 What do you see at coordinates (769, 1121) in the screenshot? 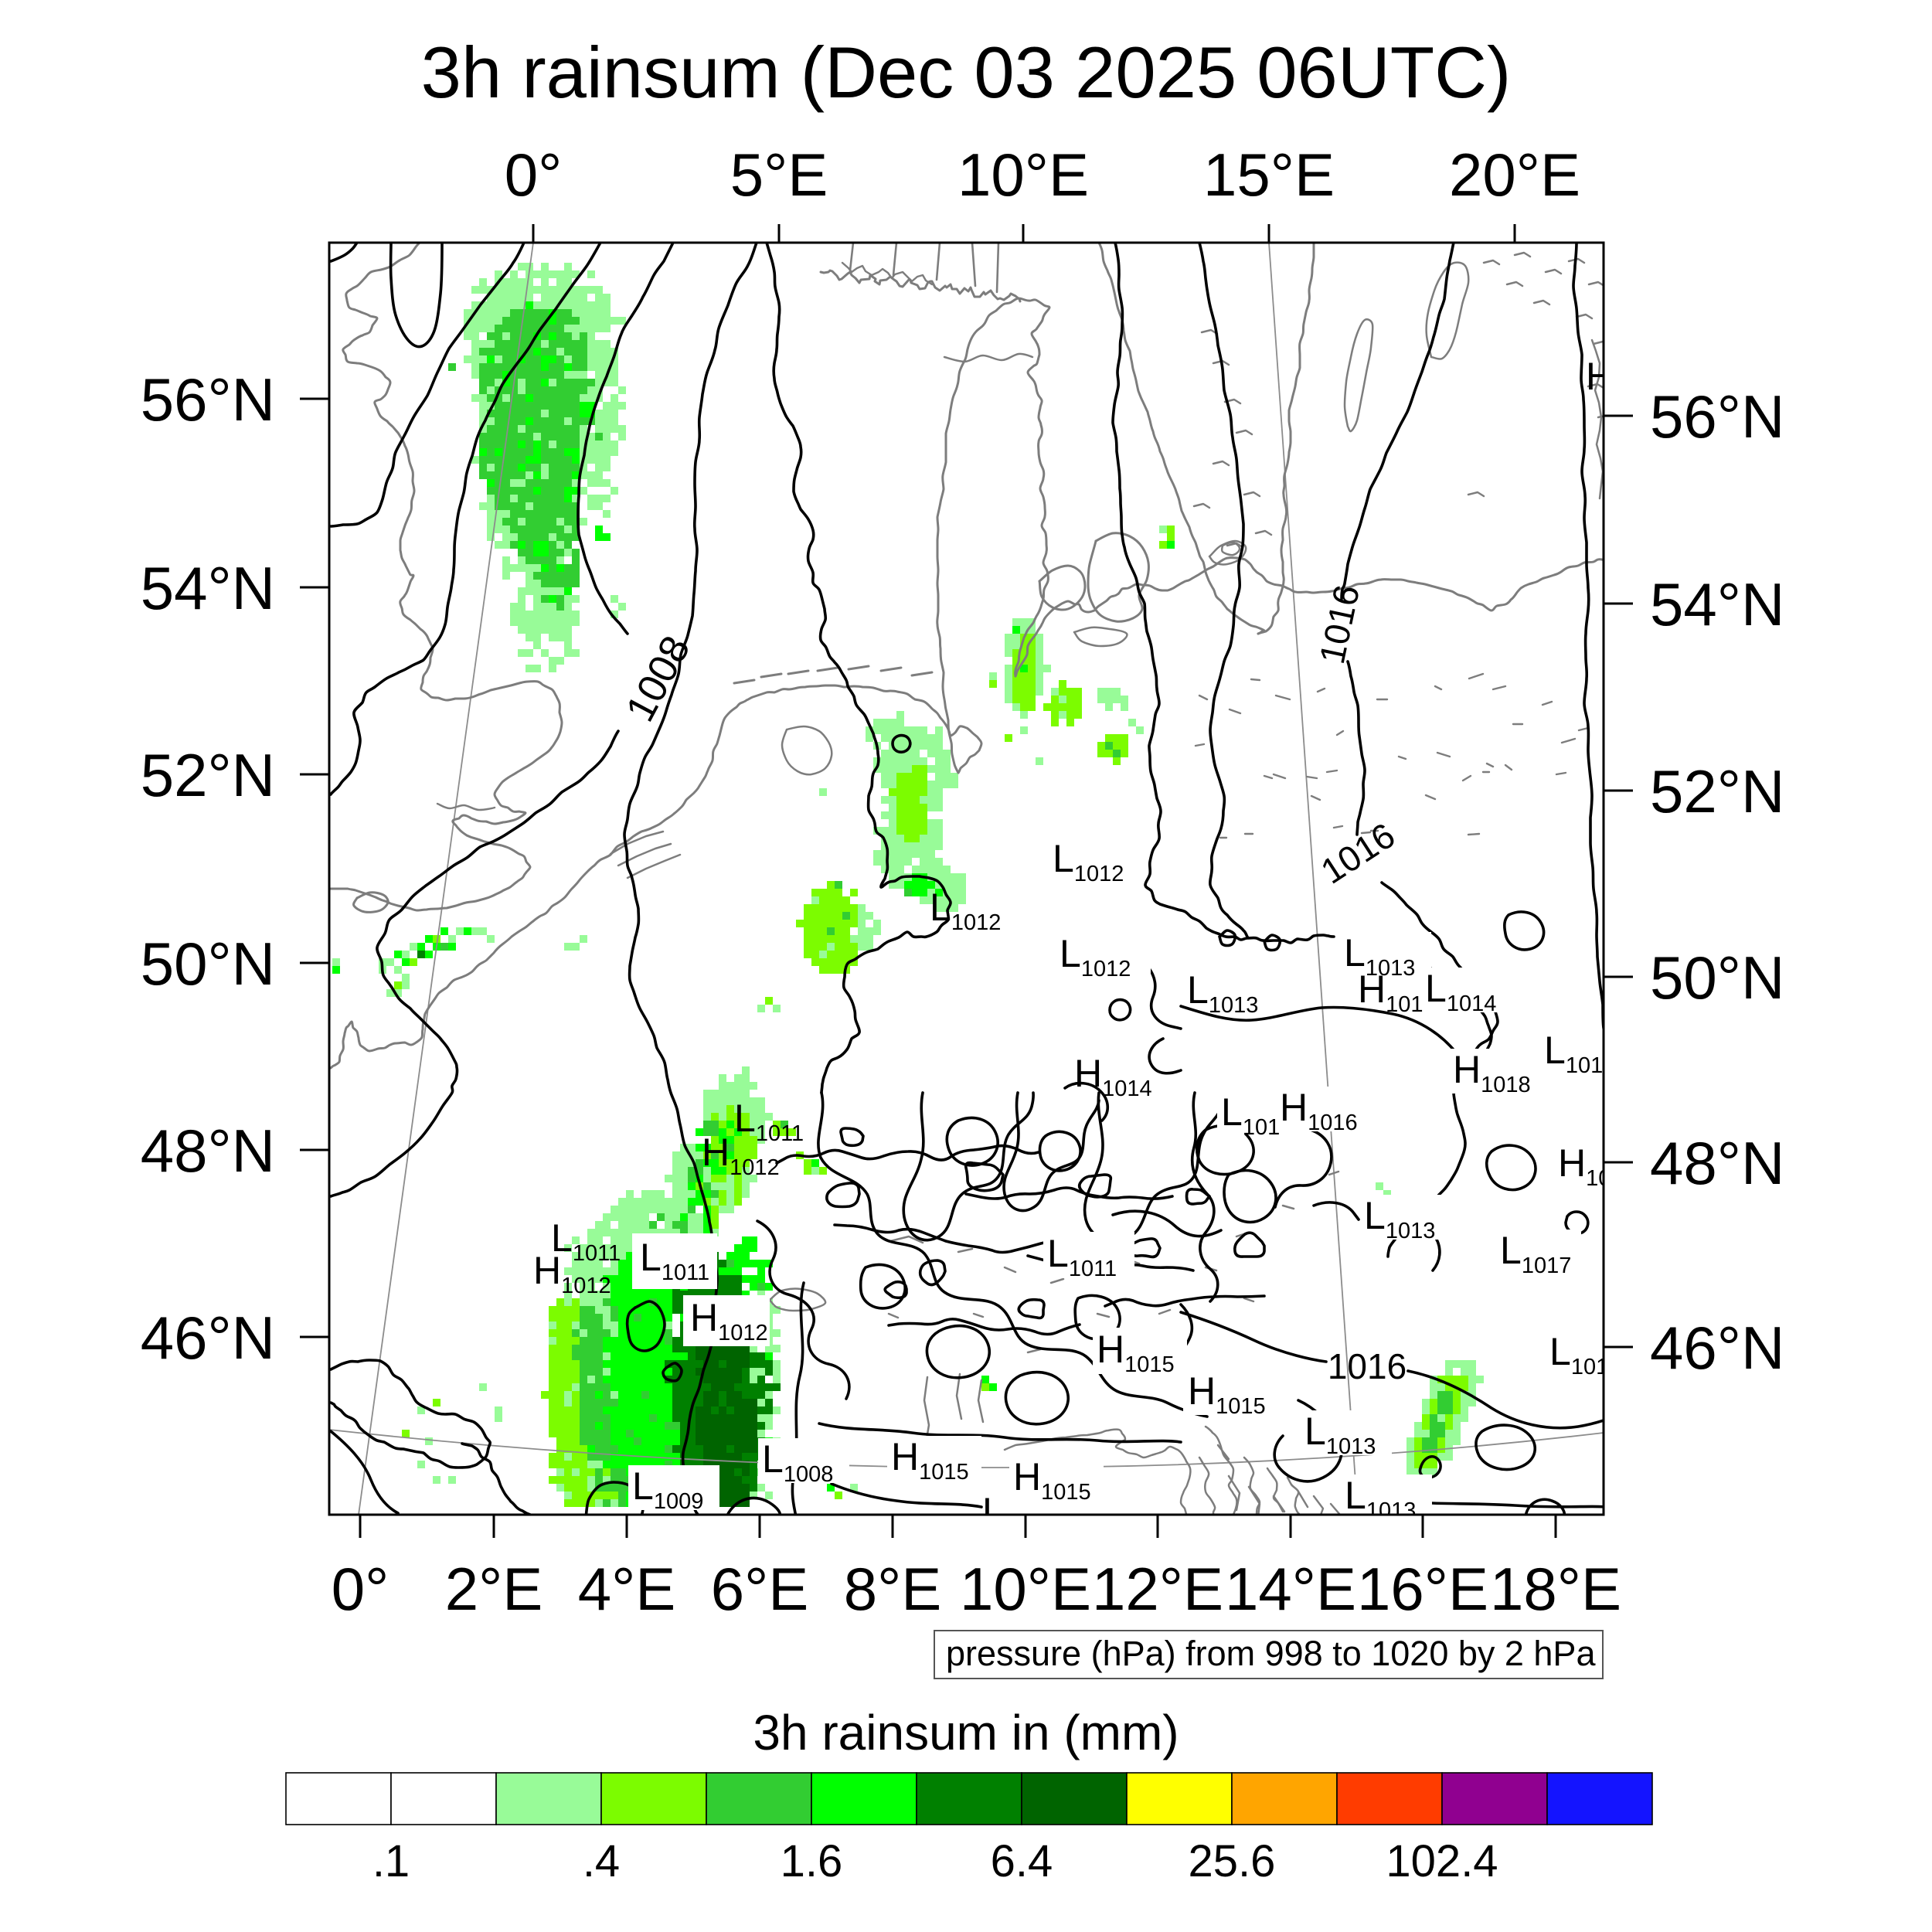
I see `svg-text: L1011` at bounding box center [769, 1121].